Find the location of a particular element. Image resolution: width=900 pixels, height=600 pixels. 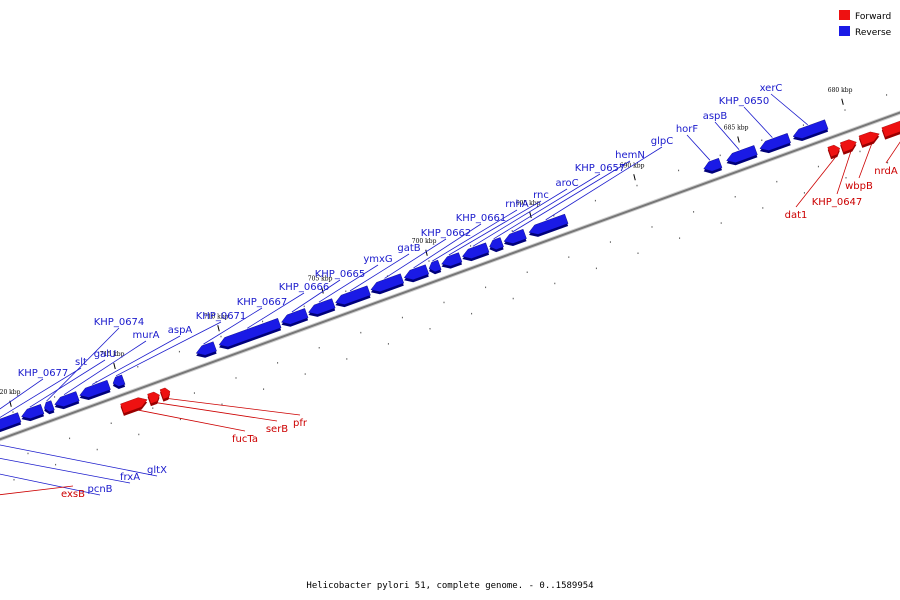

gene-label: pcnB is located at coordinates (99, 489).